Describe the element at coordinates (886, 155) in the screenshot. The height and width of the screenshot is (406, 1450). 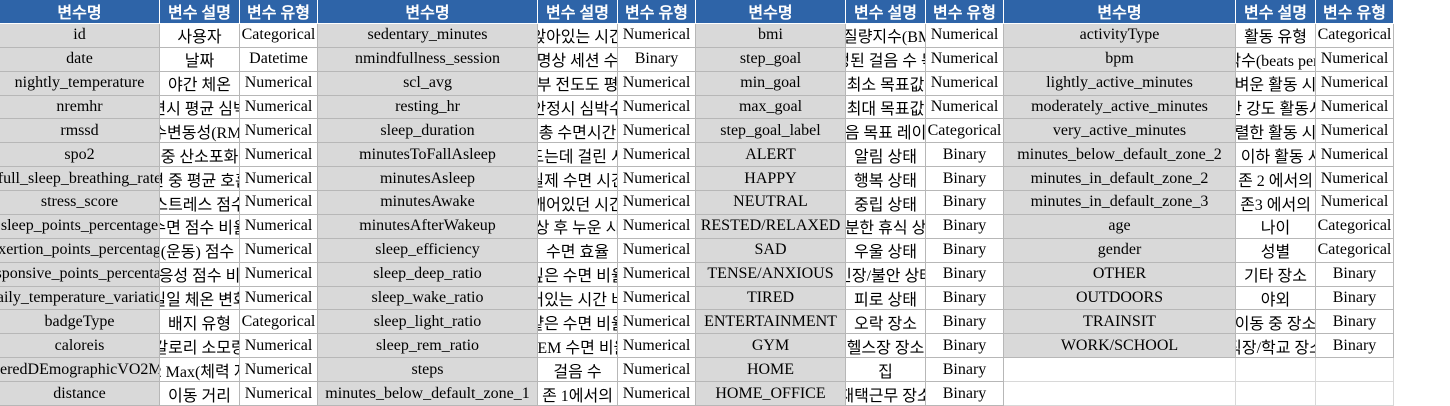
I see `cell-desc: 알림 상태` at that location.